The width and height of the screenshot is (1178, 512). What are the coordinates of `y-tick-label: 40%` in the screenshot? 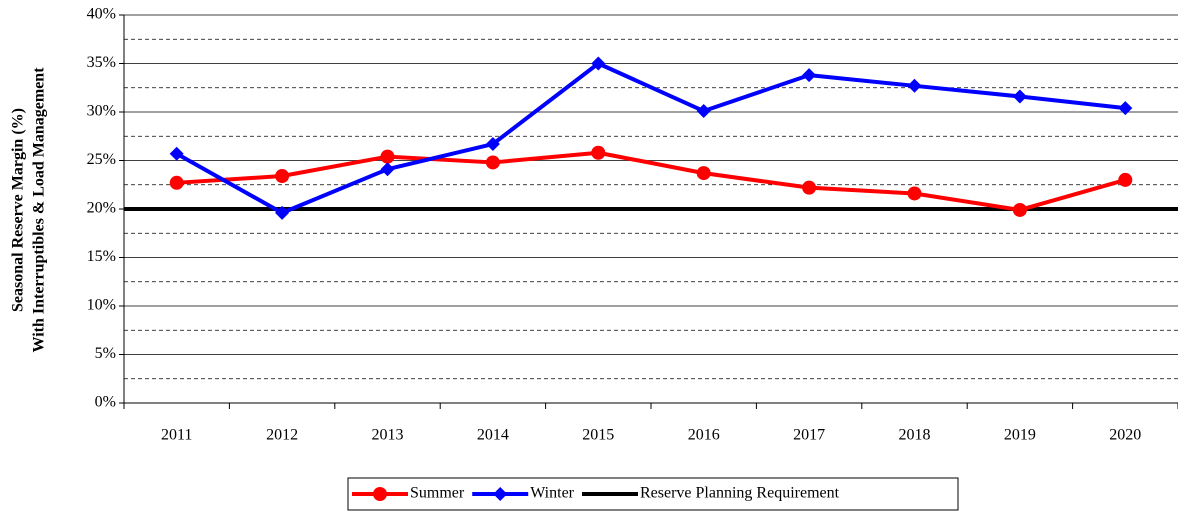 It's located at (101, 14).